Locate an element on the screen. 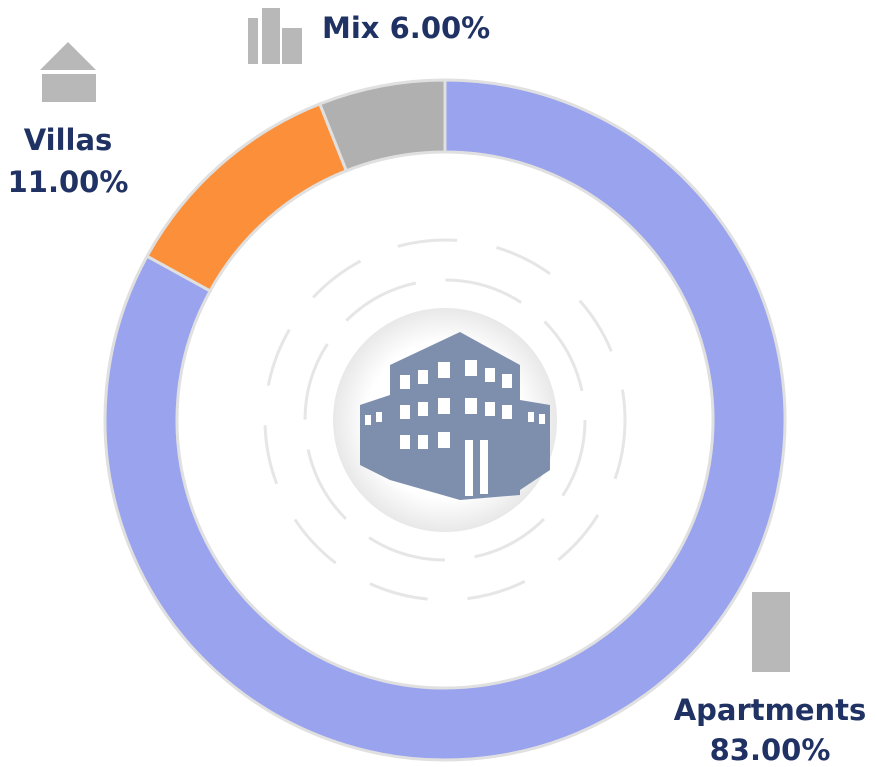 This screenshot has width=877, height=767. mix-icon is located at coordinates (275, 36).